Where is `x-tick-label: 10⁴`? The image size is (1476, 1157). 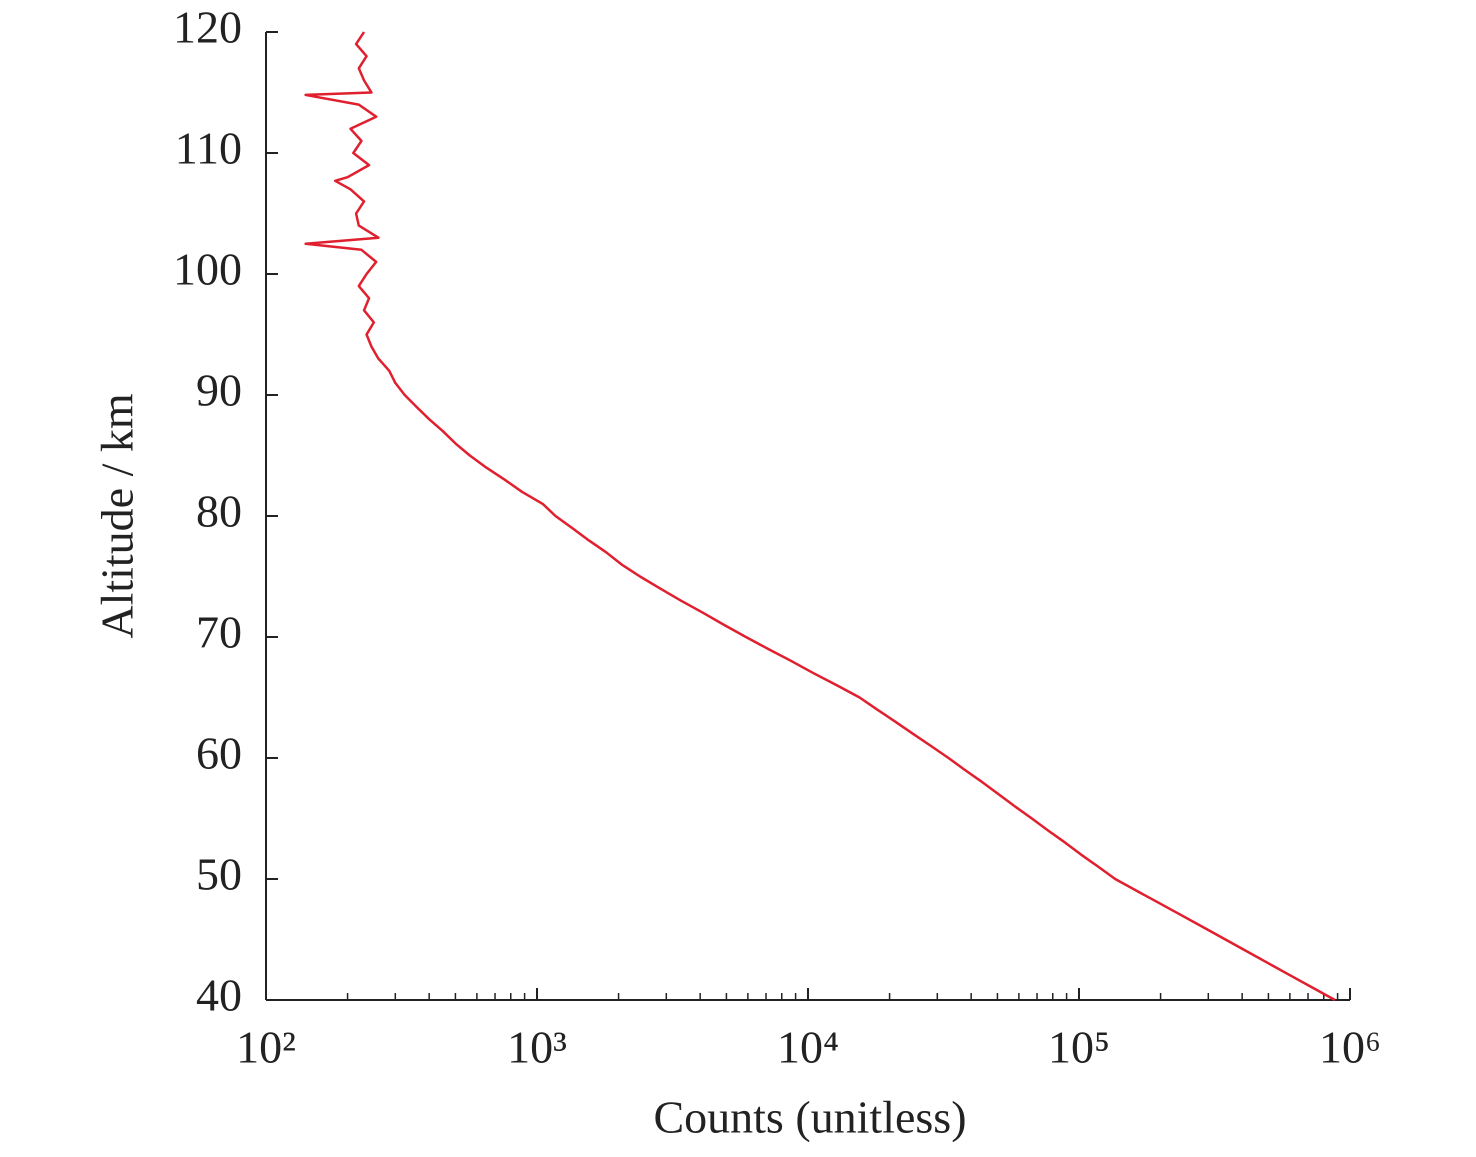
x-tick-label: 10⁴ is located at coordinates (808, 1047).